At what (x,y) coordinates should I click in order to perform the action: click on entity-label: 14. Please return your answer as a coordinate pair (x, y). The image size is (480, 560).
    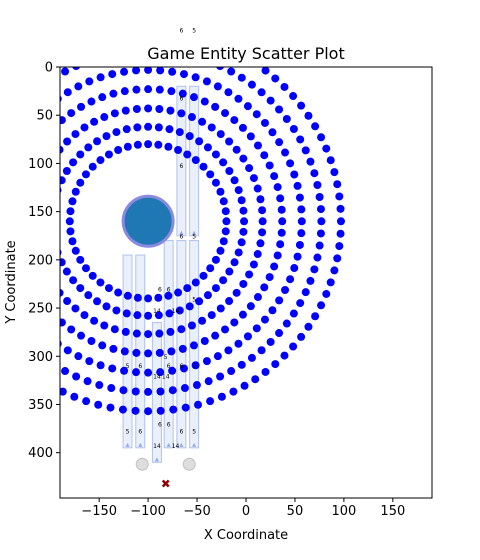
    Looking at the image, I should click on (176, 311).